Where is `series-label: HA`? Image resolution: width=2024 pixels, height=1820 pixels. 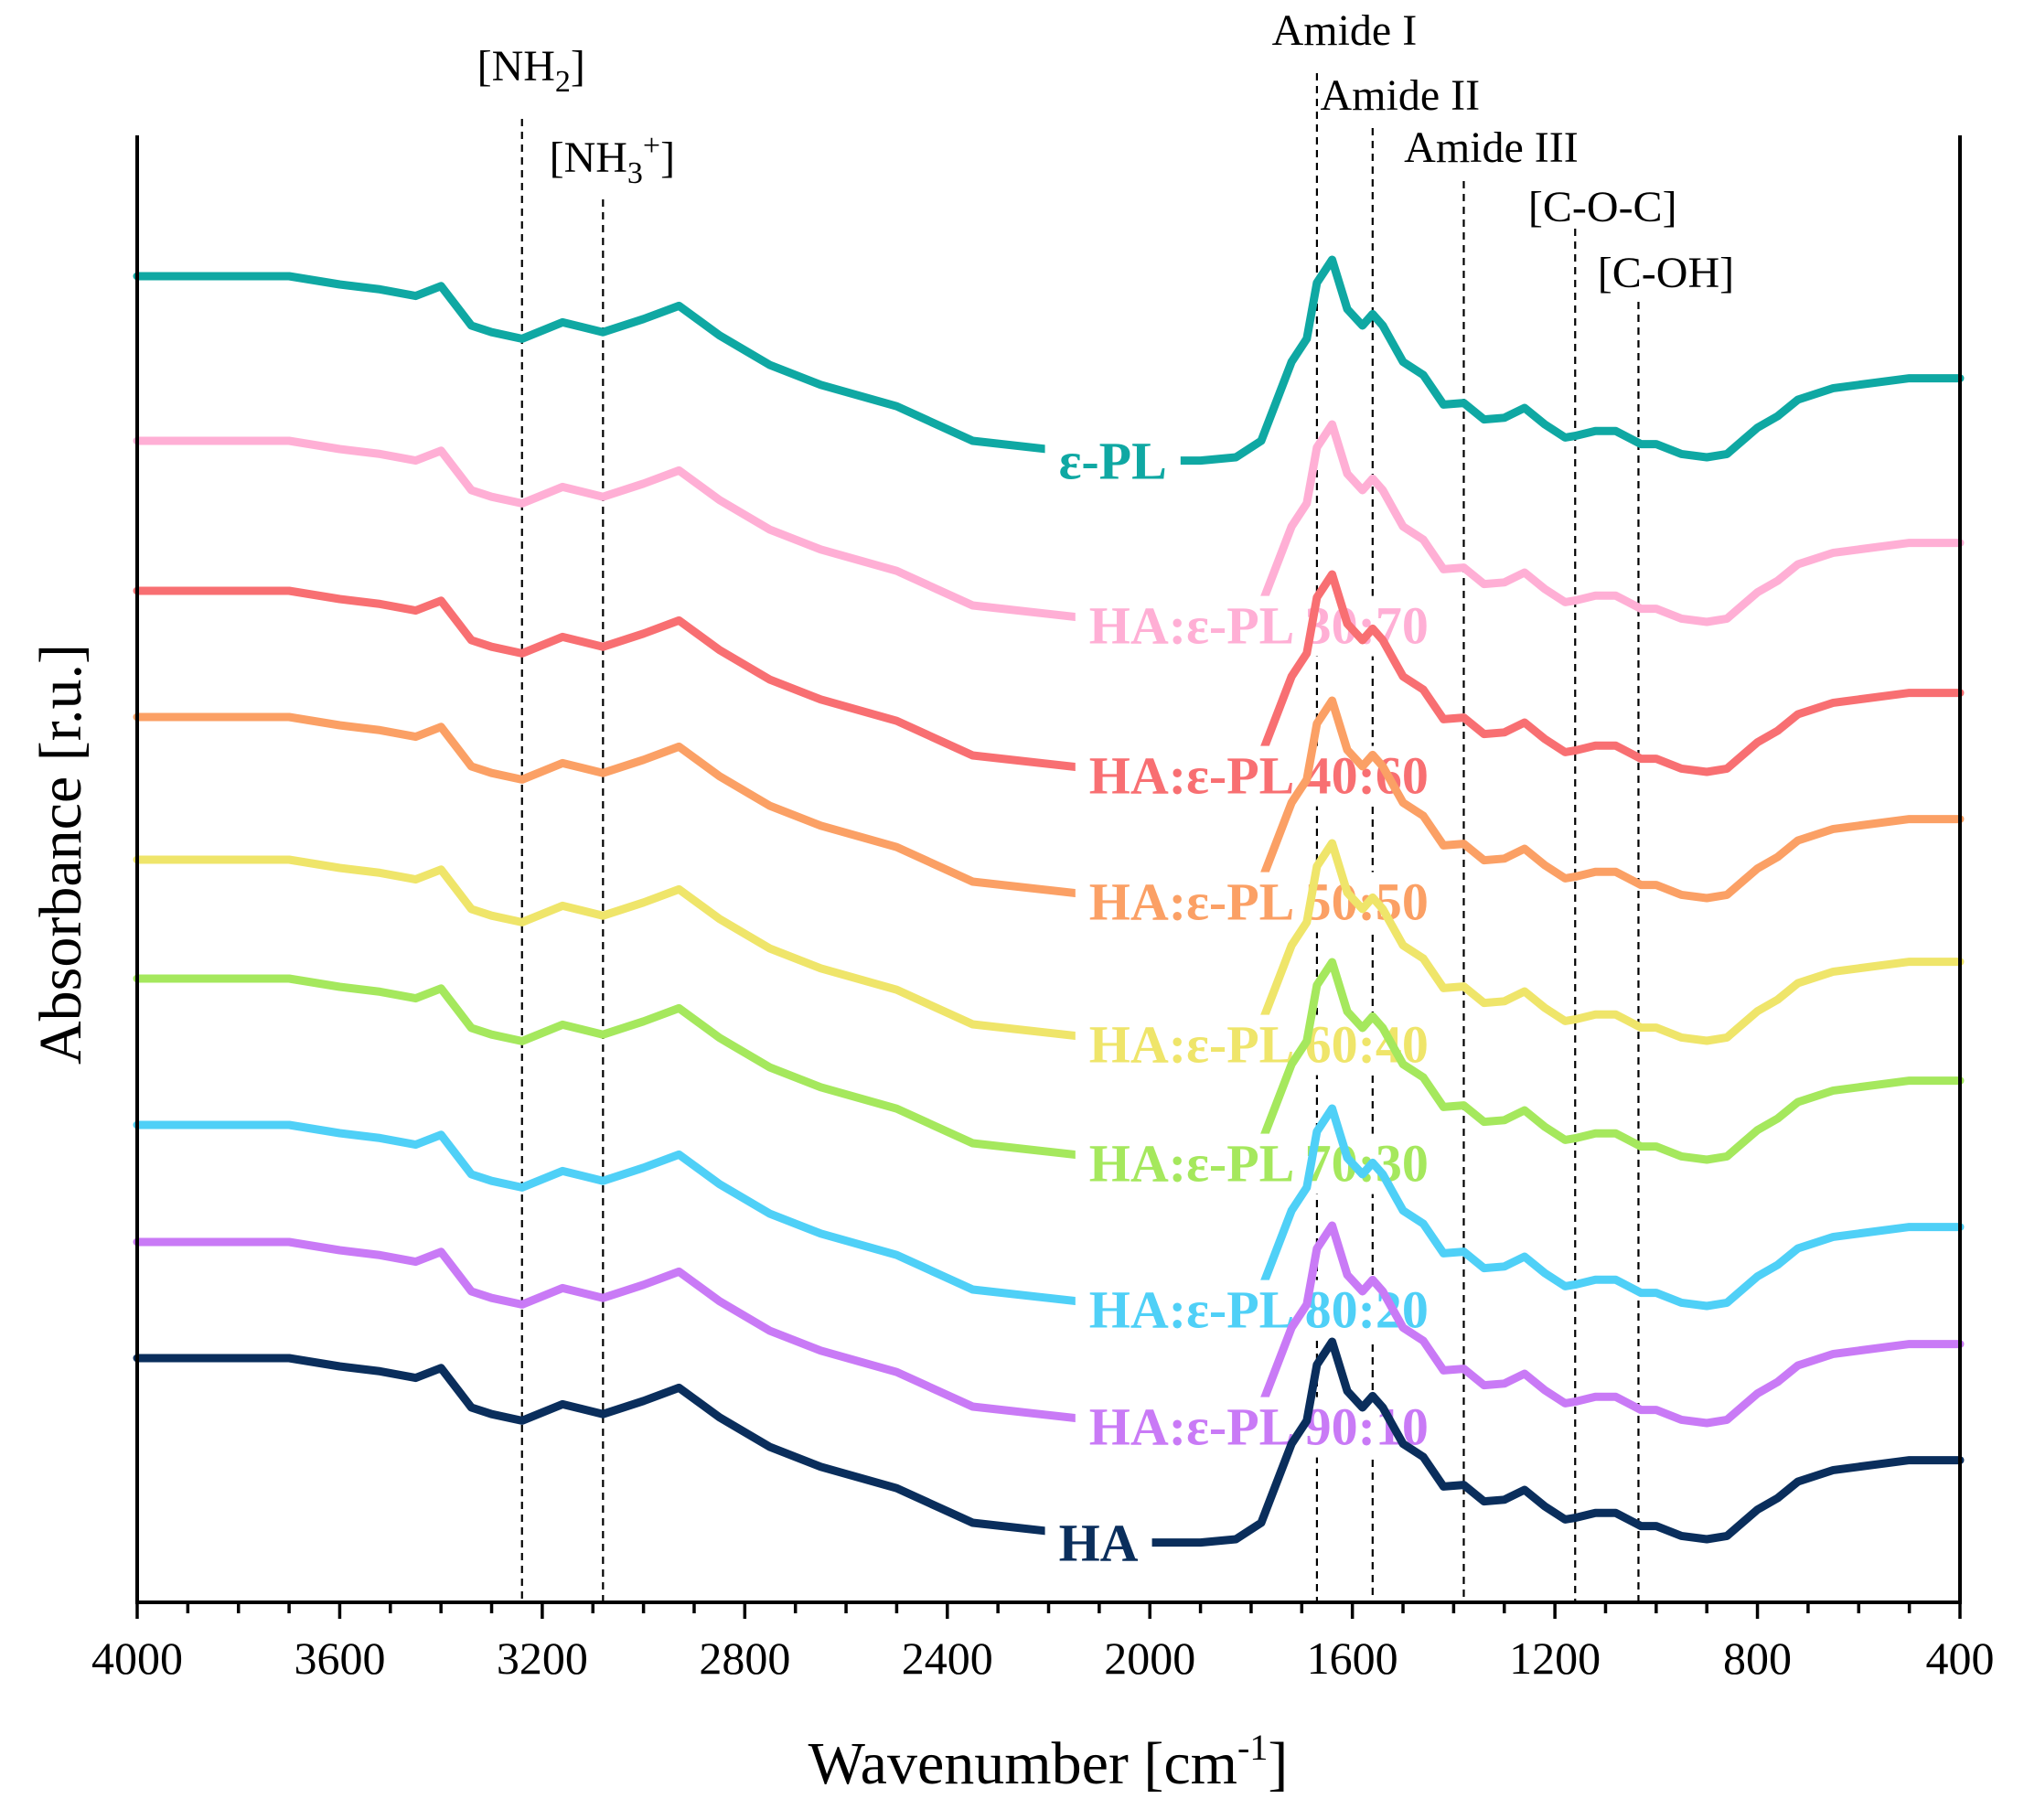 series-label: HA is located at coordinates (1099, 1543).